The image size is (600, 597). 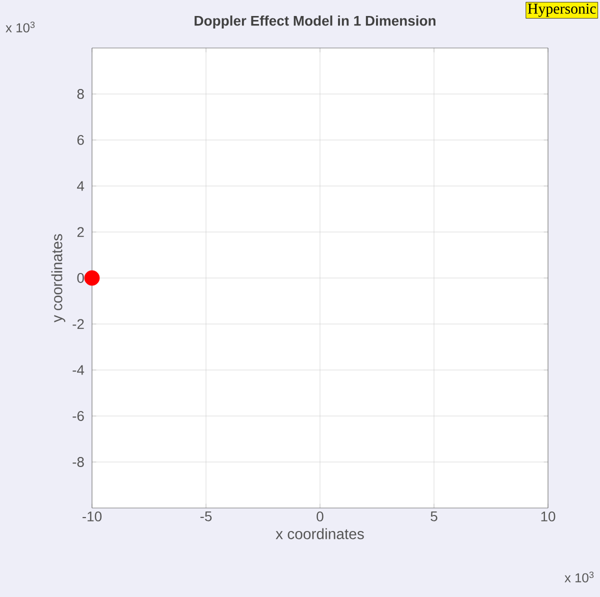 I want to click on x-tick-label: 10, so click(x=548, y=517).